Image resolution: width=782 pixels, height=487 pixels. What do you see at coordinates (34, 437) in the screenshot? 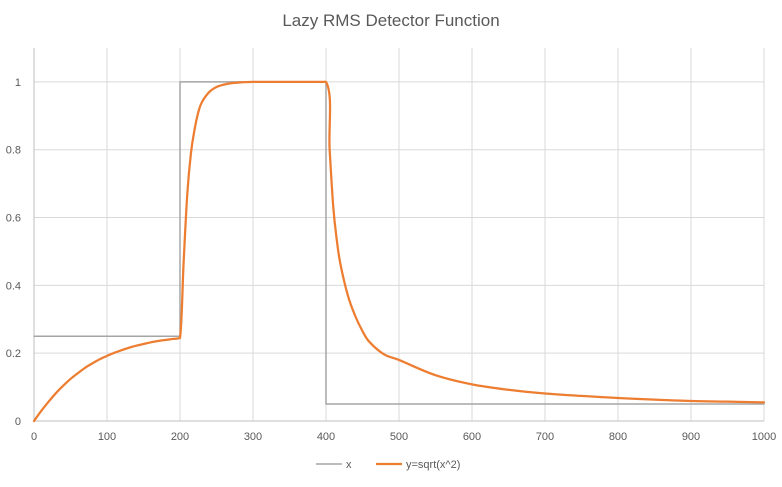
I see `x-tick-label: 0` at bounding box center [34, 437].